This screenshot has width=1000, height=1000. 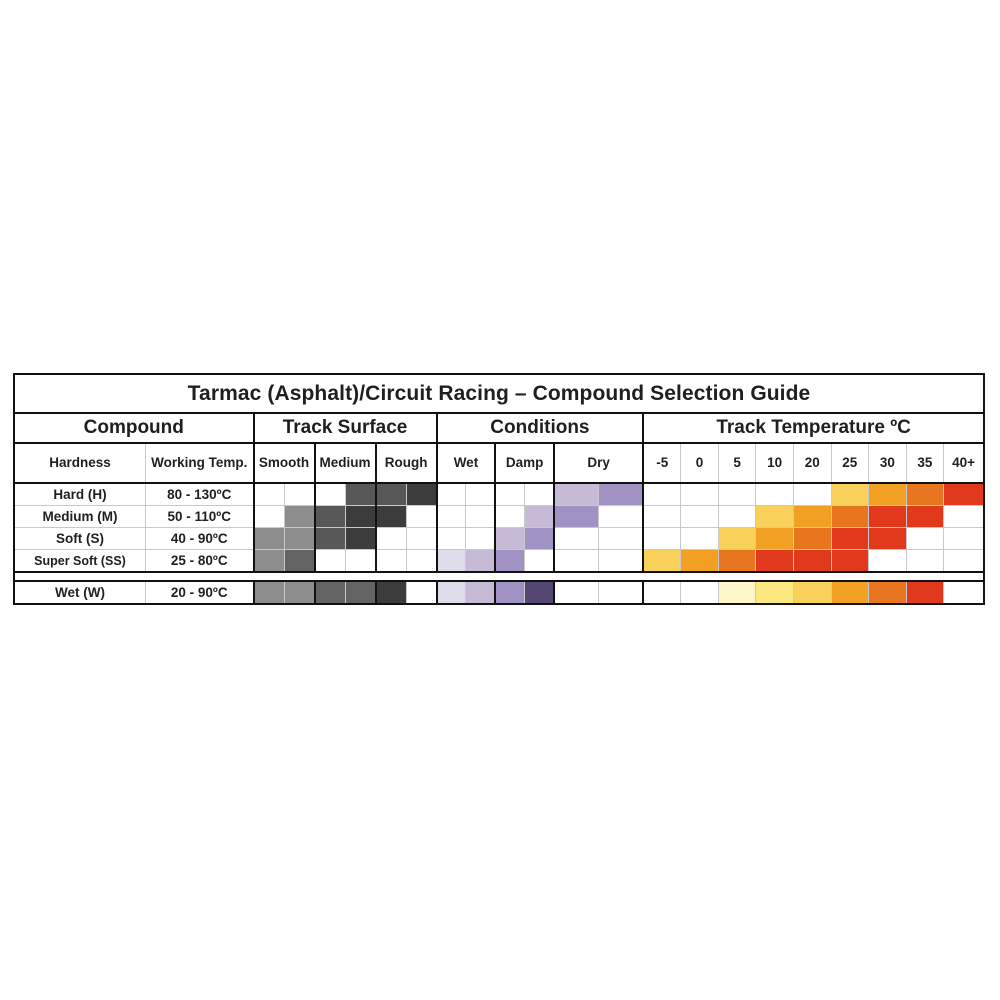 I want to click on col-header-temp-25: 25, so click(x=850, y=463).